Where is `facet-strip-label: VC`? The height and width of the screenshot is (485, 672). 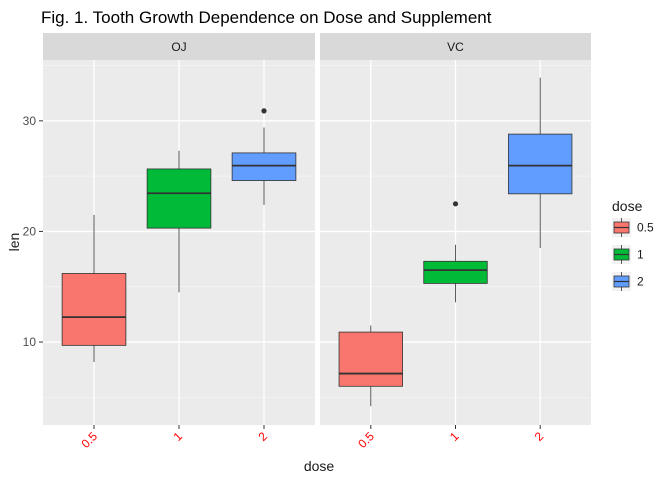 facet-strip-label: VC is located at coordinates (455, 47).